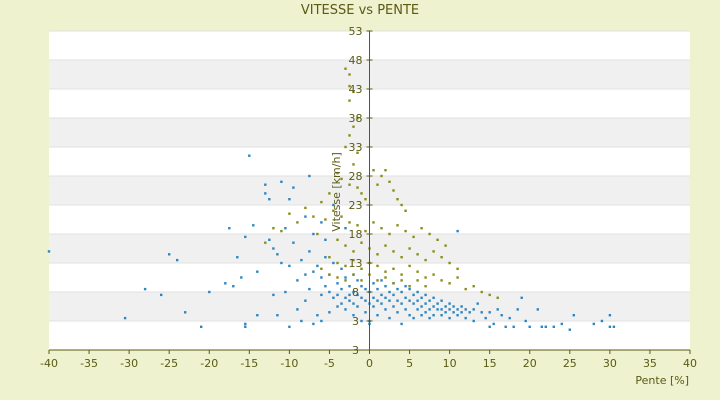  What do you see at coordinates (369, 363) in the screenshot?
I see `x-tick-label: 0` at bounding box center [369, 363].